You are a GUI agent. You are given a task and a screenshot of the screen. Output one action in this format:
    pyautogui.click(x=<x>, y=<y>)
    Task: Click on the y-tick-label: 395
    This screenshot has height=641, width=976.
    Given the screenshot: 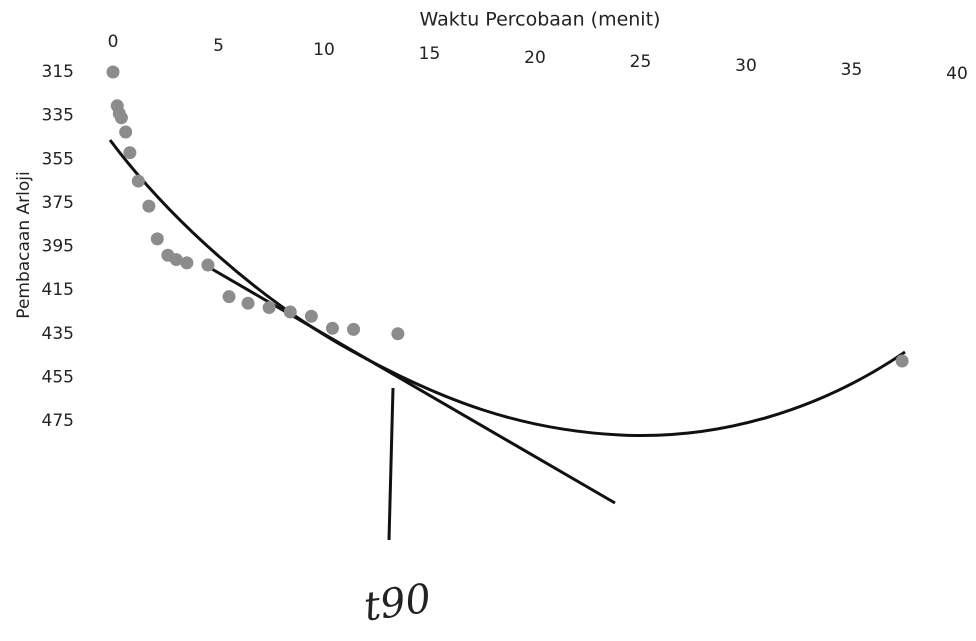 What is the action you would take?
    pyautogui.click(x=58, y=247)
    